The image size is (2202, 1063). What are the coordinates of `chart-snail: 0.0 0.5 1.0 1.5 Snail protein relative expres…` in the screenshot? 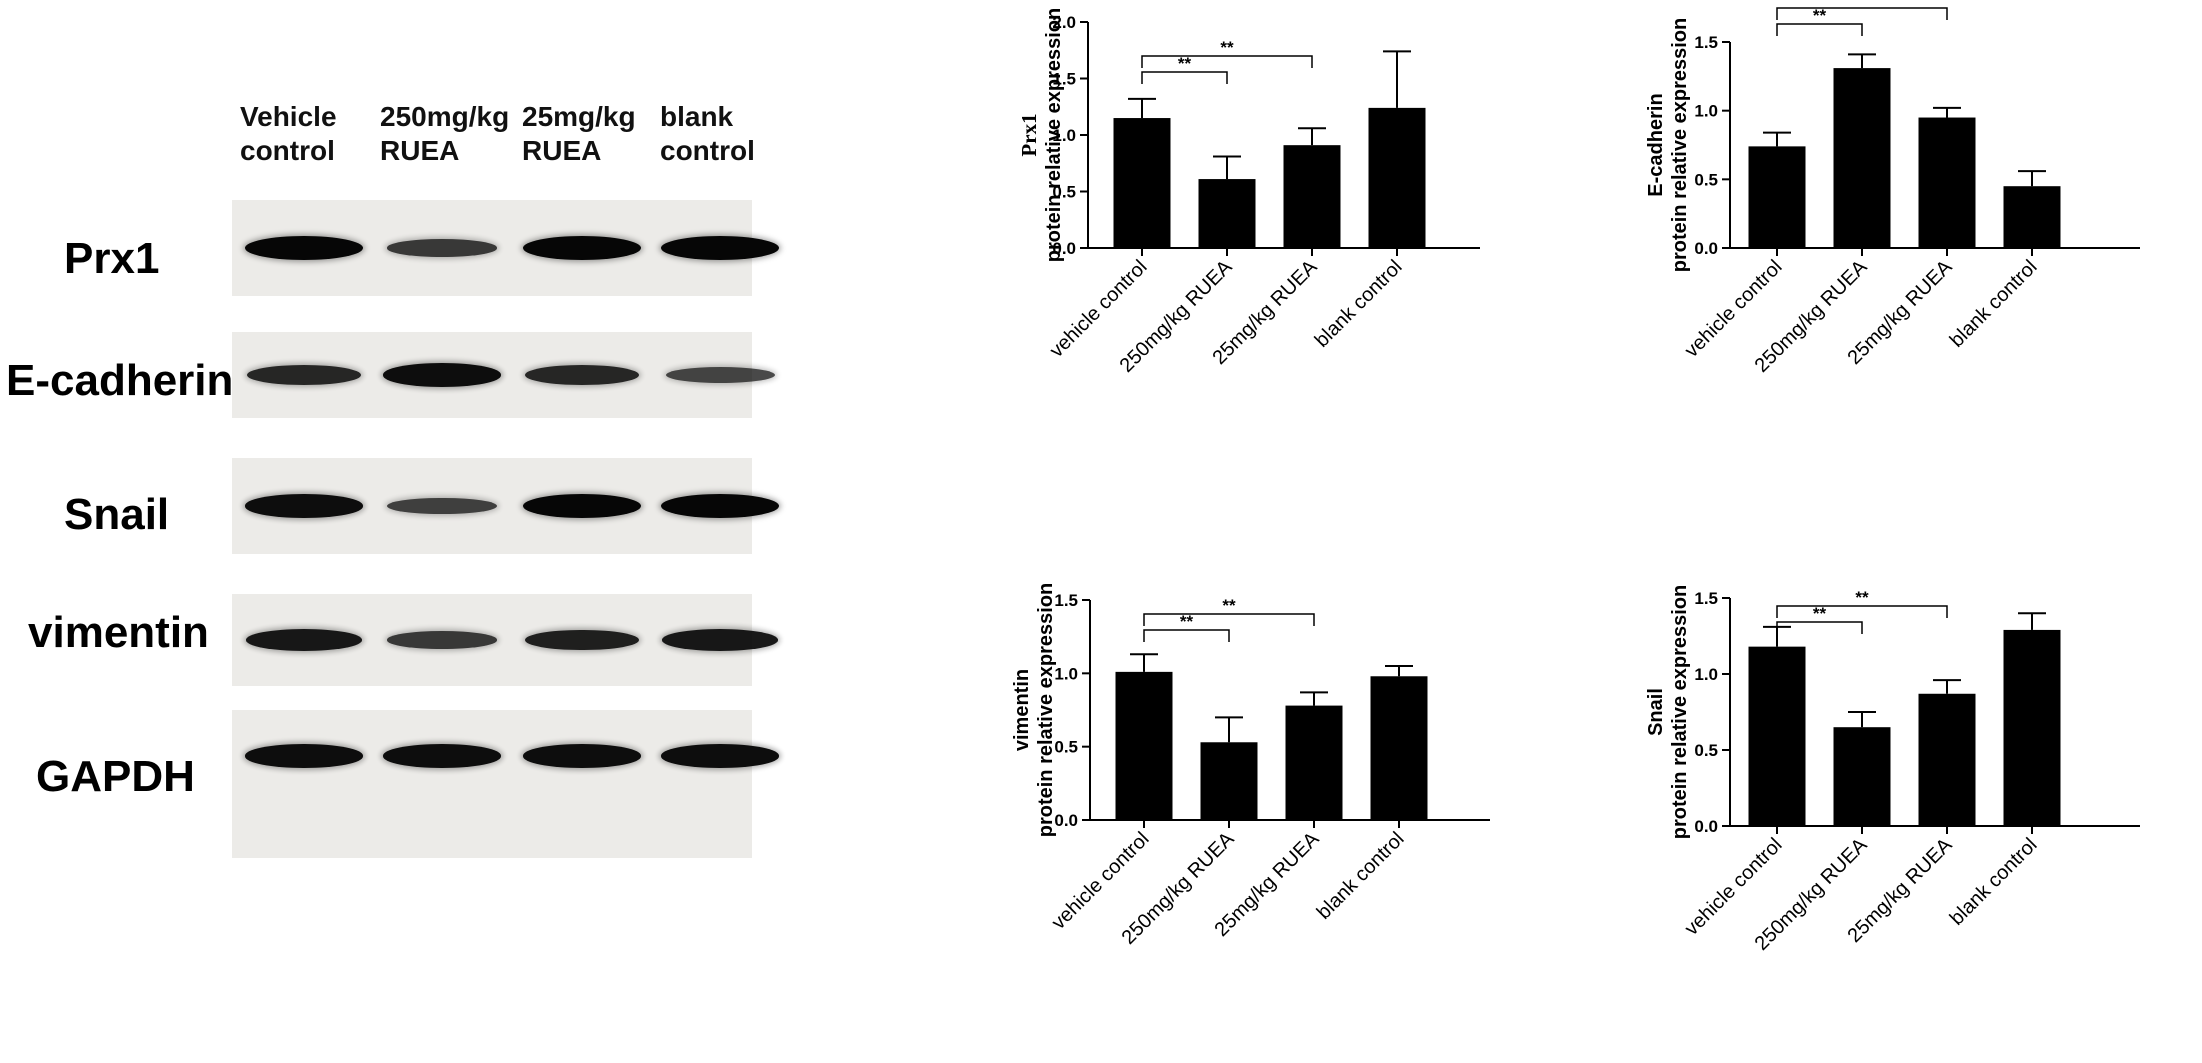 It's located at (1892, 770).